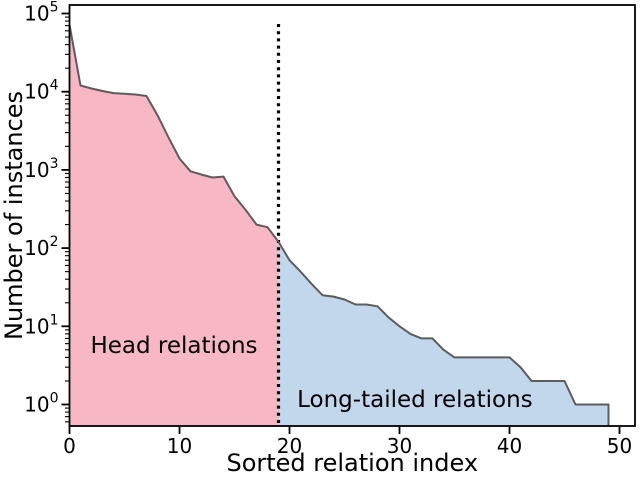  What do you see at coordinates (352, 462) in the screenshot?
I see `x-axis-label: Sorted relation index` at bounding box center [352, 462].